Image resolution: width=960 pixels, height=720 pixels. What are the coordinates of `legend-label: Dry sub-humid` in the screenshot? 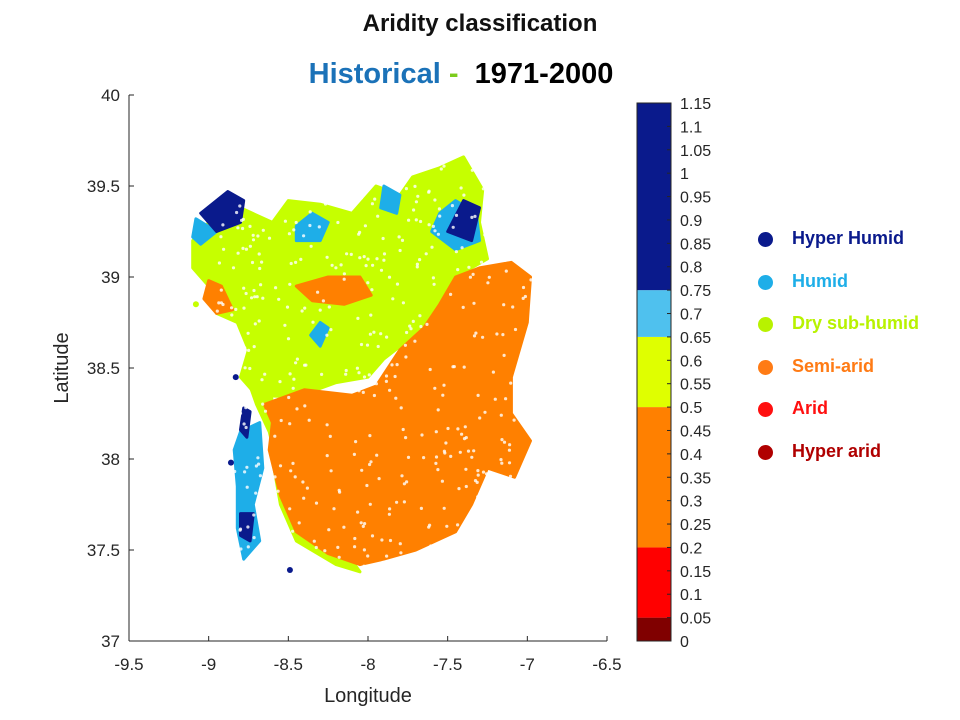 It's located at (856, 323).